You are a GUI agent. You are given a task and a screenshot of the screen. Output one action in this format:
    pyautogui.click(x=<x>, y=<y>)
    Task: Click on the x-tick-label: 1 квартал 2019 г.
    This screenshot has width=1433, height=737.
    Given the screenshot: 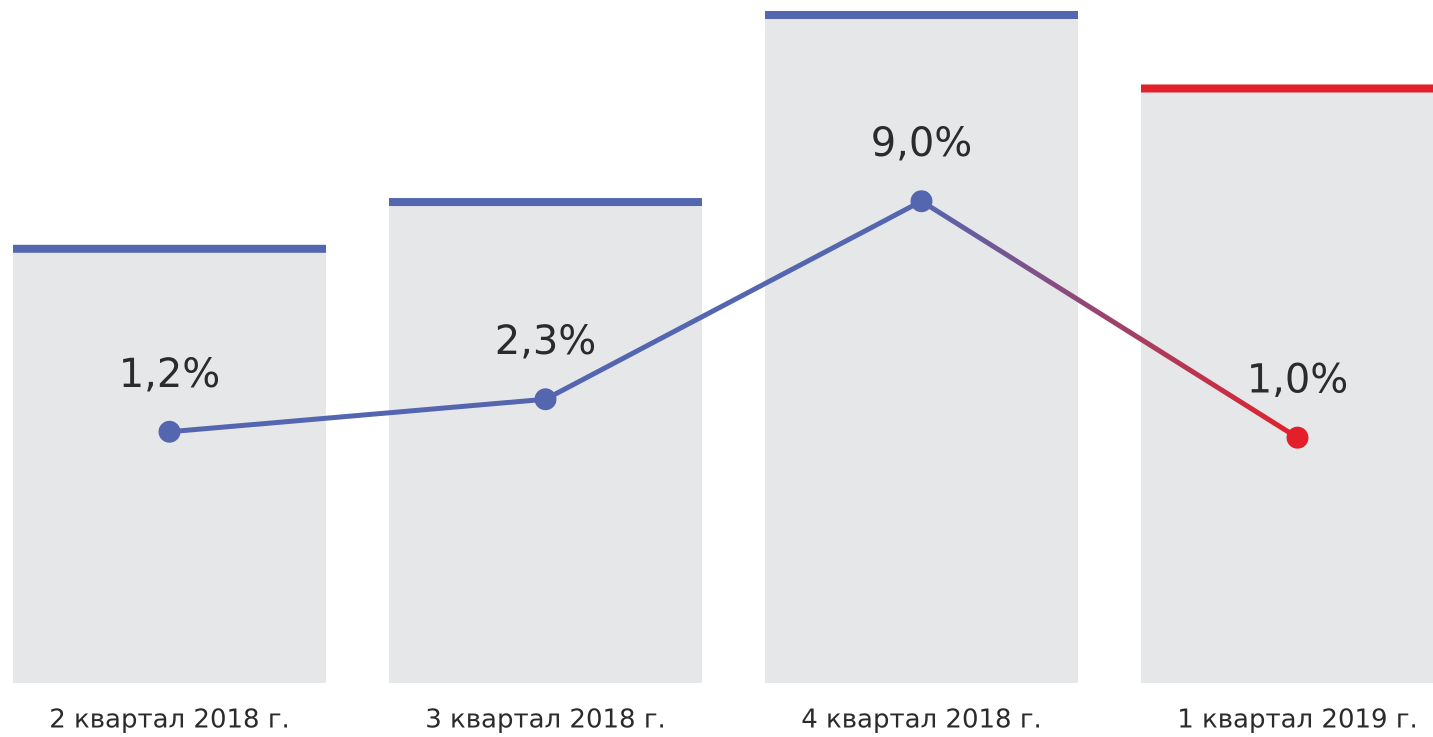 What is the action you would take?
    pyautogui.click(x=1297, y=720)
    